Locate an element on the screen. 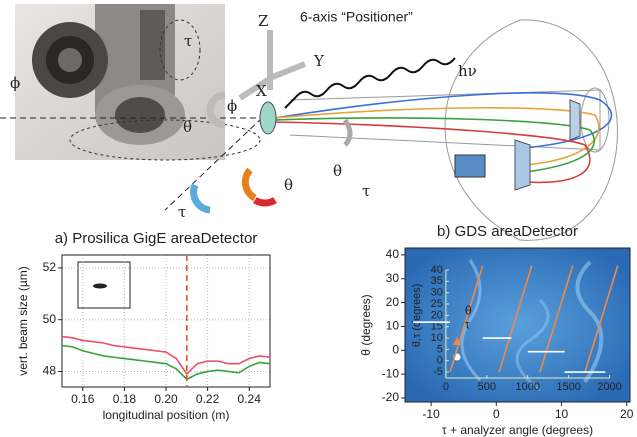  y-axis-label: θ (degrees) is located at coordinates (366, 324).